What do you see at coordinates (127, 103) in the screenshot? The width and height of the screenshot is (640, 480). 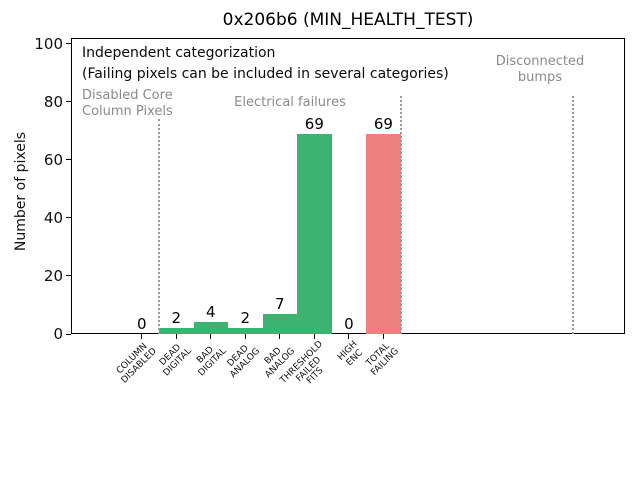 I see `group-label-disabled-core-column-pixels: Disabled Core Column Pixels` at bounding box center [127, 103].